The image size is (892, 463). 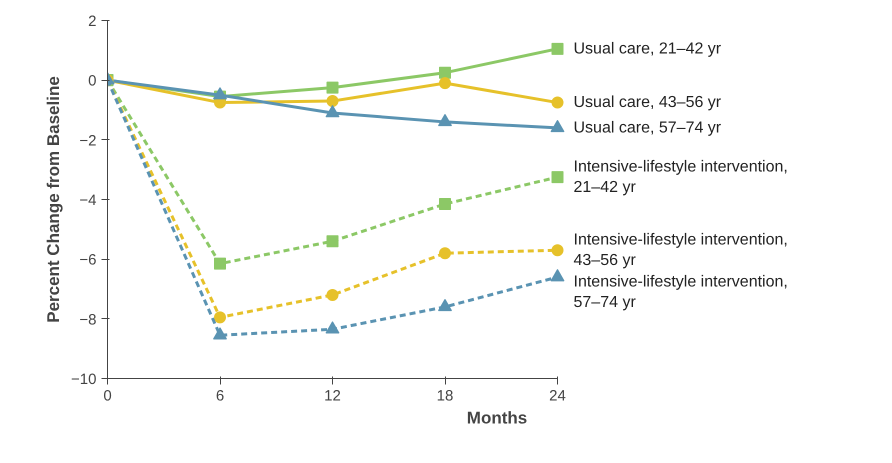 What do you see at coordinates (497, 418) in the screenshot?
I see `x-axis-title: Months` at bounding box center [497, 418].